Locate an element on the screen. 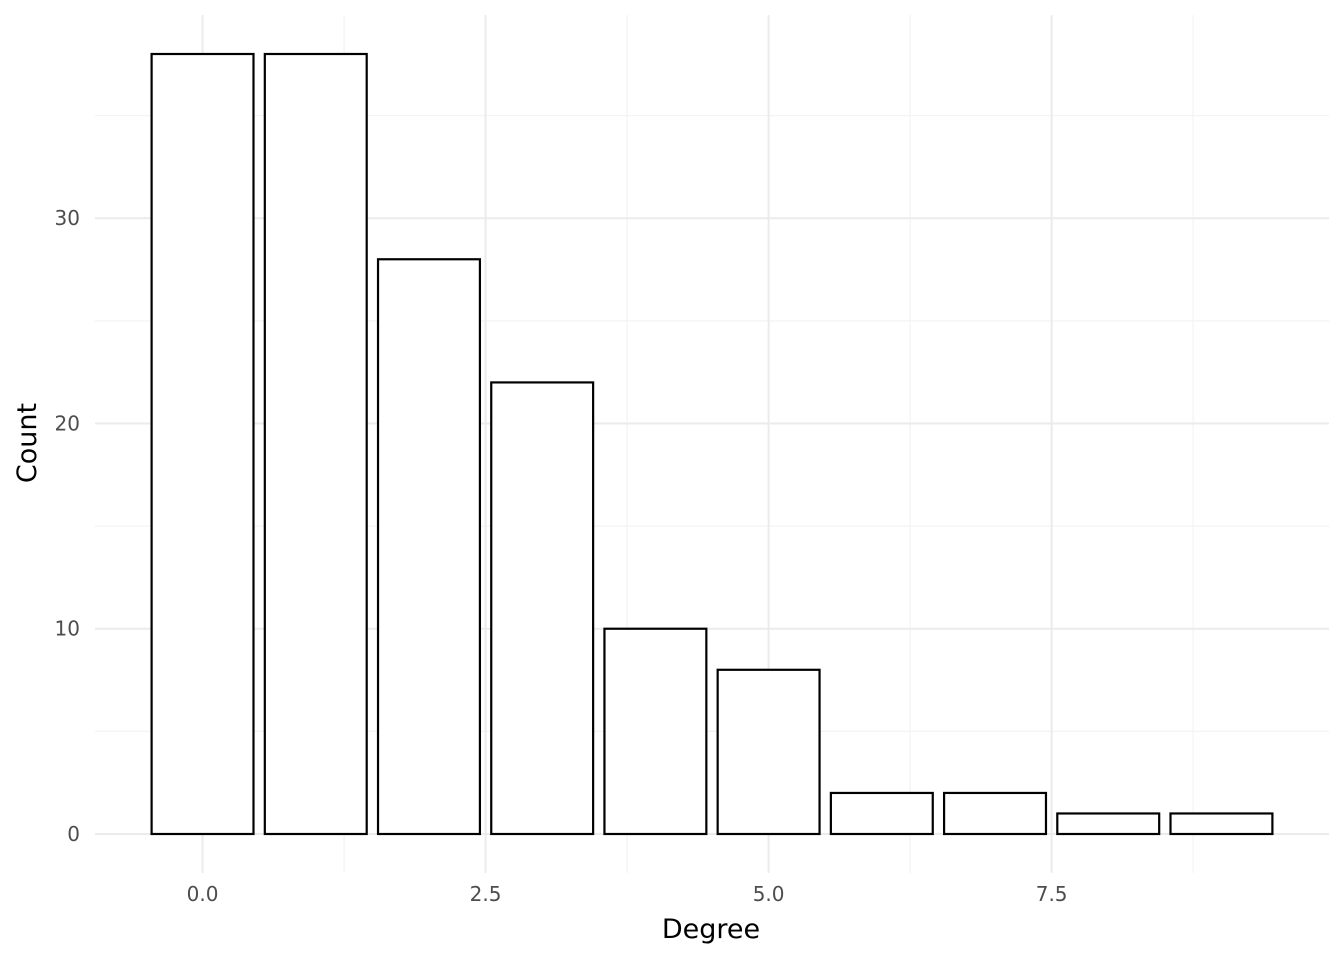 The height and width of the screenshot is (960, 1344). x-tick-label: 2.5 is located at coordinates (486, 894).